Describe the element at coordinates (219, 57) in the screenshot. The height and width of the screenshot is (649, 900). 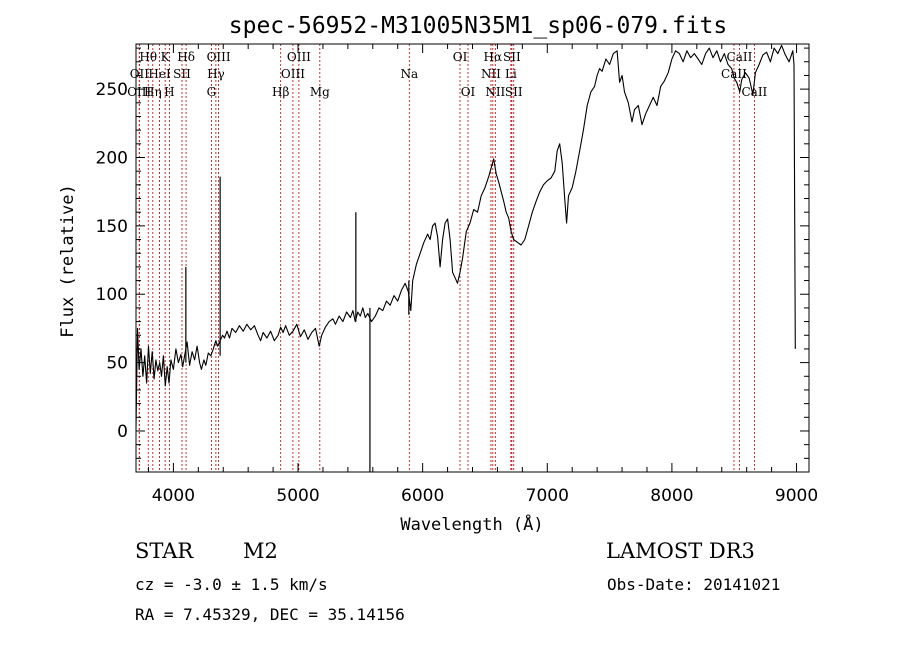
I see `line-label-9: OIII` at that location.